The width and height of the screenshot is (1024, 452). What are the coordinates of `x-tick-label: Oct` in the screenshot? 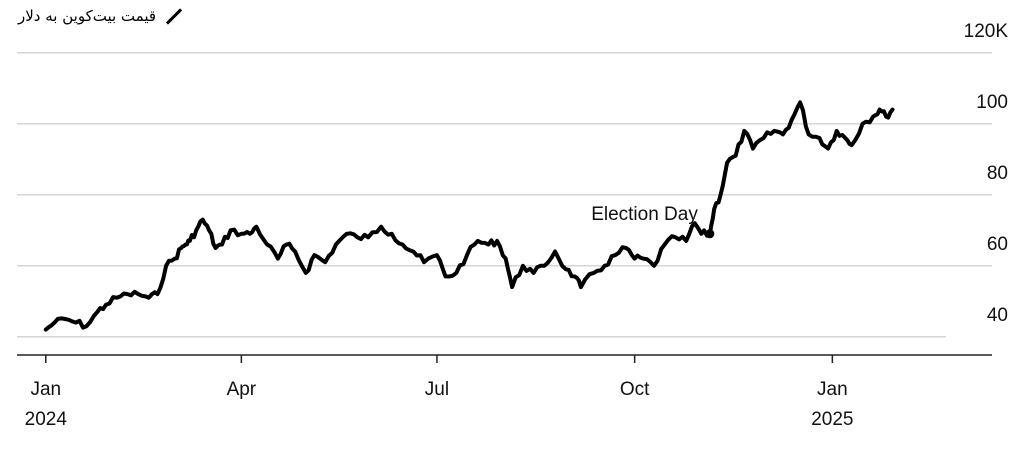 It's located at (635, 389).